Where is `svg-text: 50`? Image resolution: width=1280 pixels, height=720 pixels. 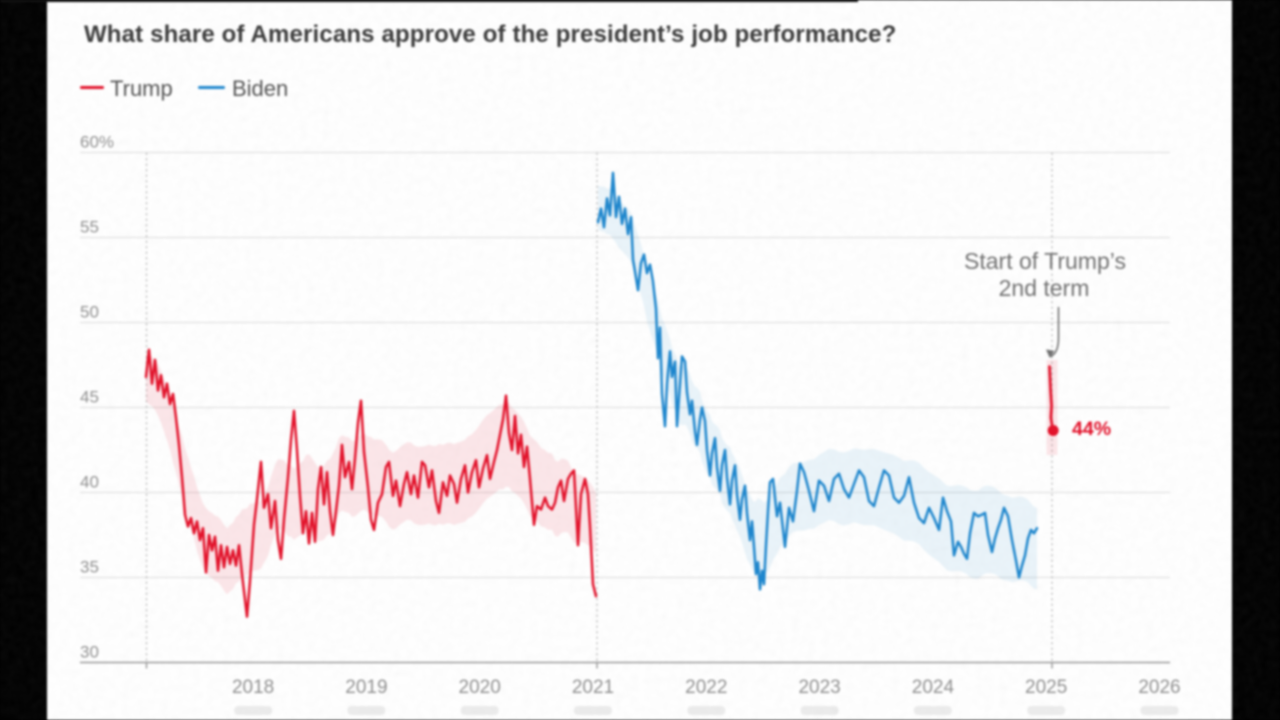 svg-text: 50 is located at coordinates (89, 312).